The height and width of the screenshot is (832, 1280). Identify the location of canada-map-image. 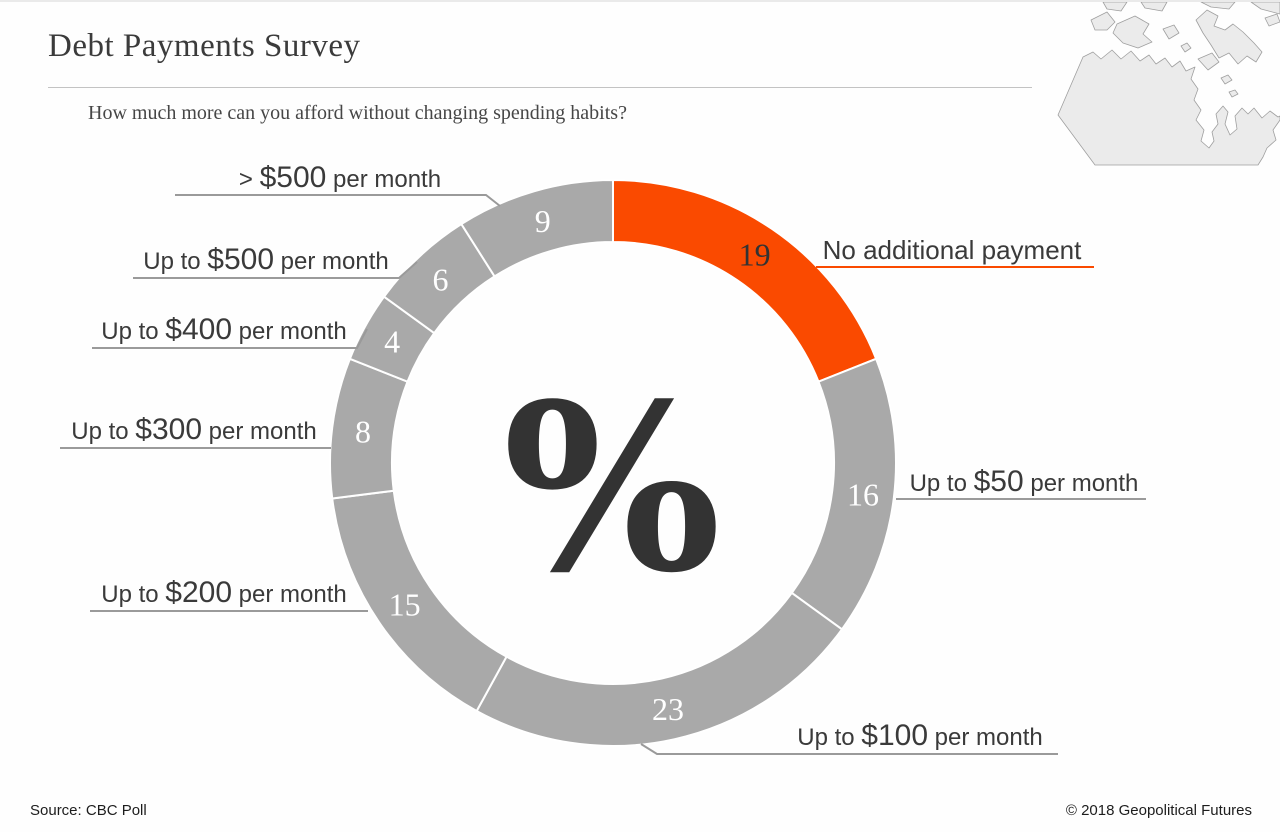
(1168, 84).